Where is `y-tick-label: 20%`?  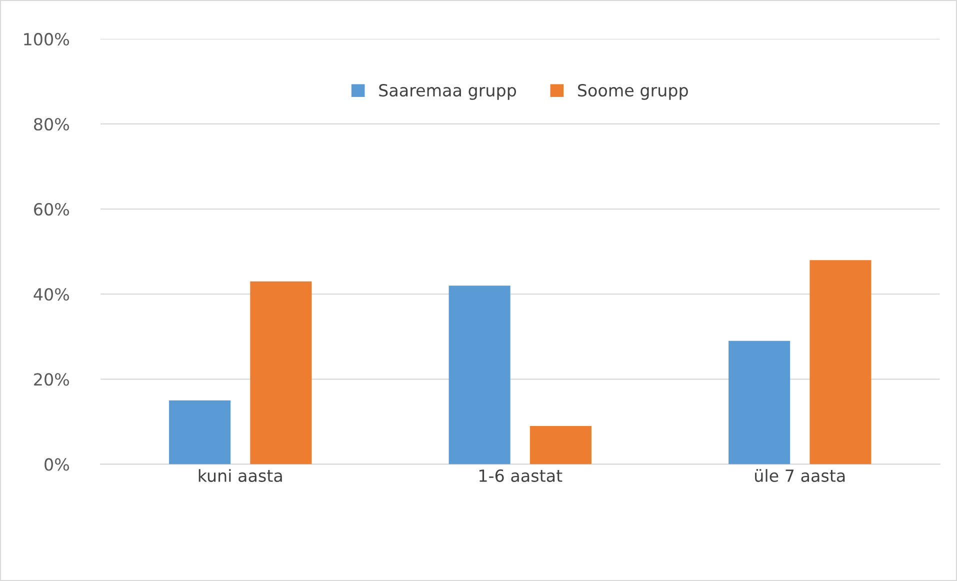 y-tick-label: 20% is located at coordinates (52, 379).